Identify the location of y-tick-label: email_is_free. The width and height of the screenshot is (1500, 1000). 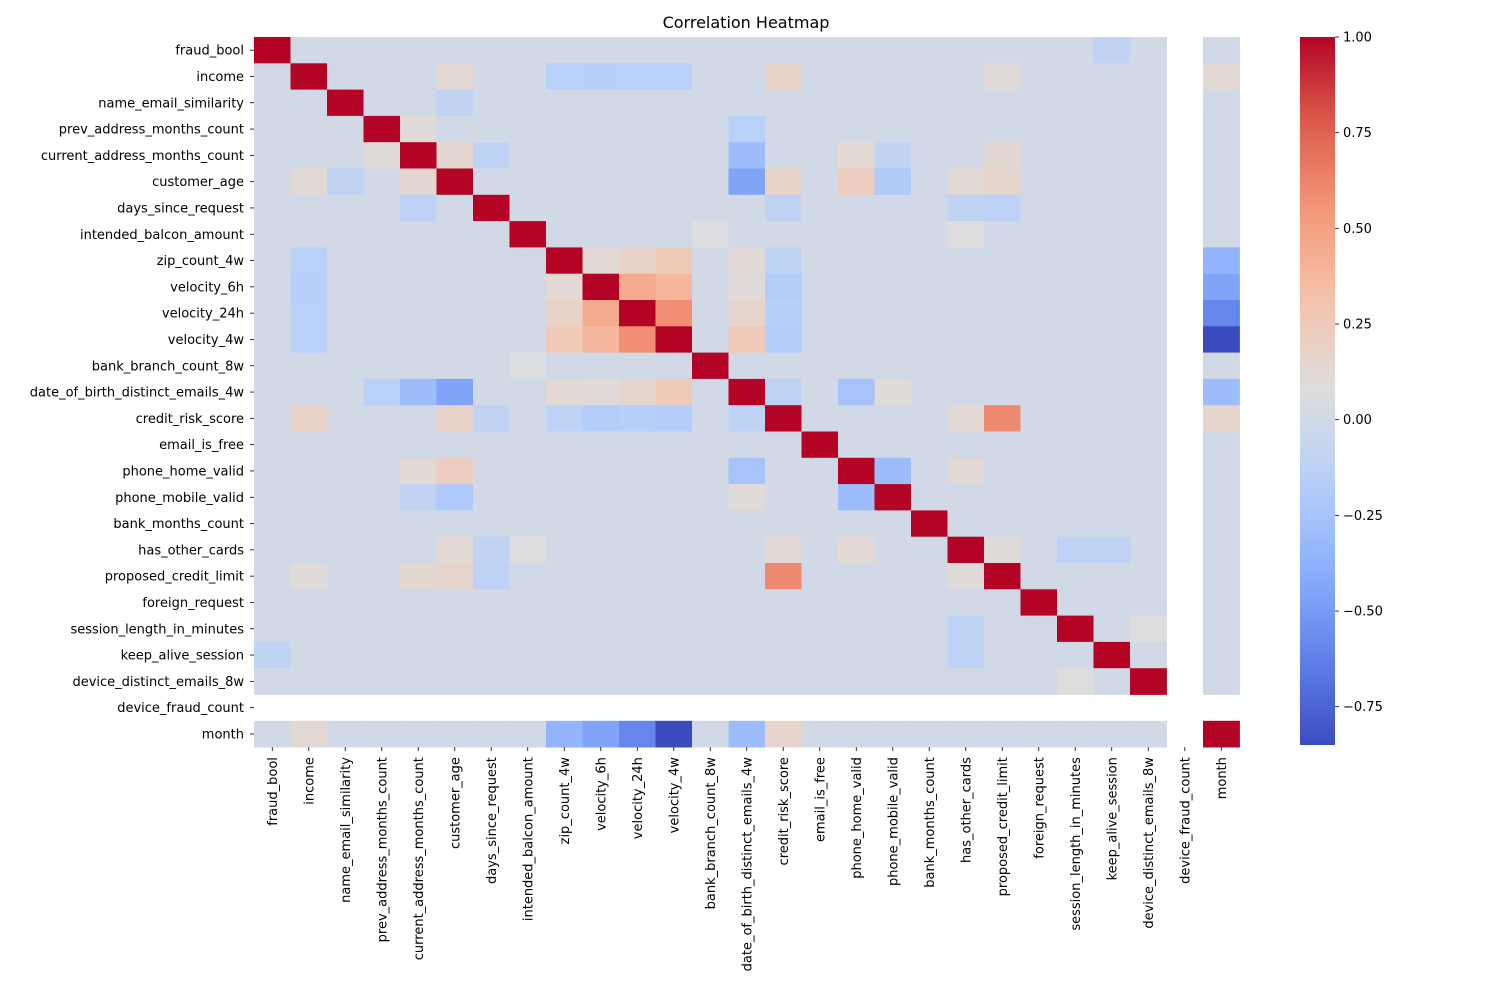
(201, 445).